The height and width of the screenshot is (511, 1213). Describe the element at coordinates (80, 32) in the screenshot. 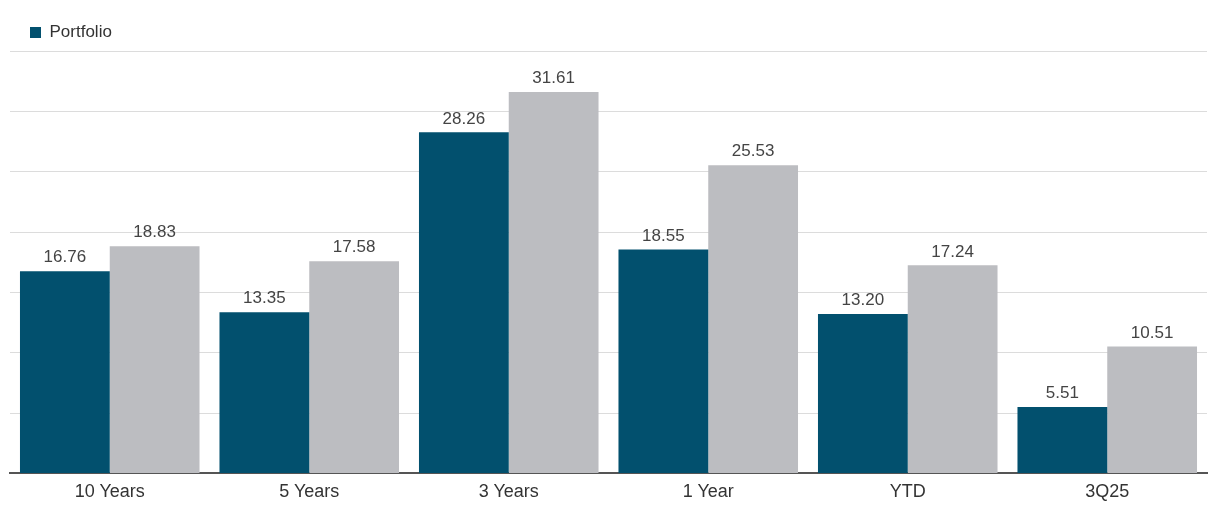

I see `legend-label: Portfolio` at that location.